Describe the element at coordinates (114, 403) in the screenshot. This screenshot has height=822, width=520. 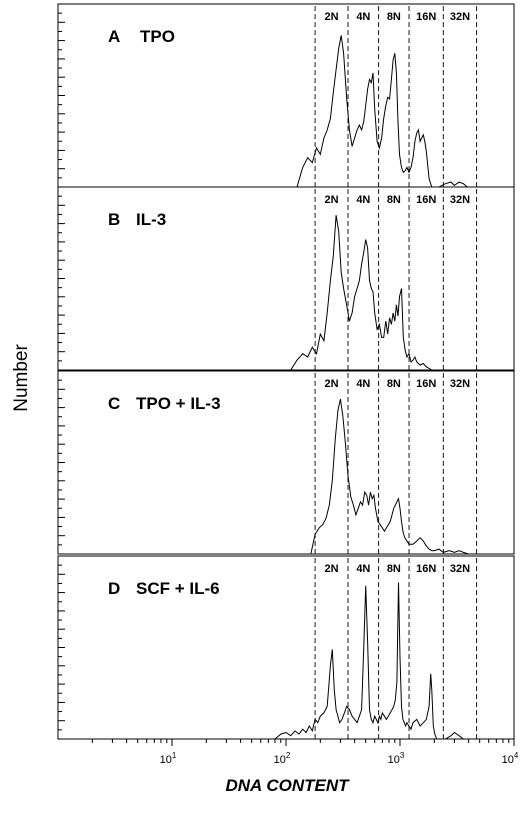
I see `panel-letter: C` at that location.